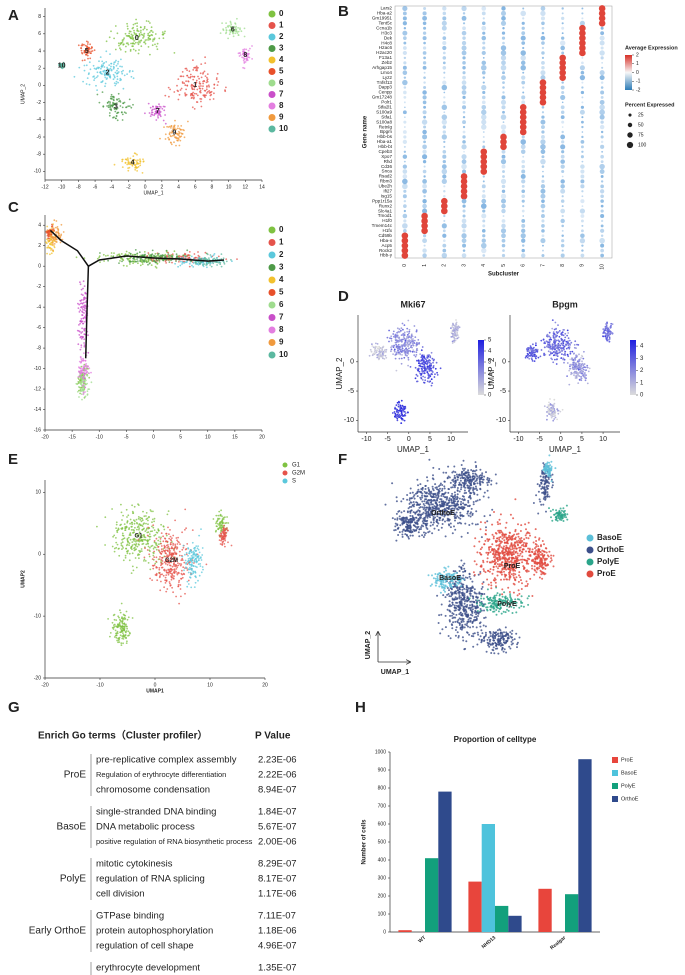 This screenshot has height=975, width=685. Describe the element at coordinates (602, 23) in the screenshot. I see `expression-dot` at that location.